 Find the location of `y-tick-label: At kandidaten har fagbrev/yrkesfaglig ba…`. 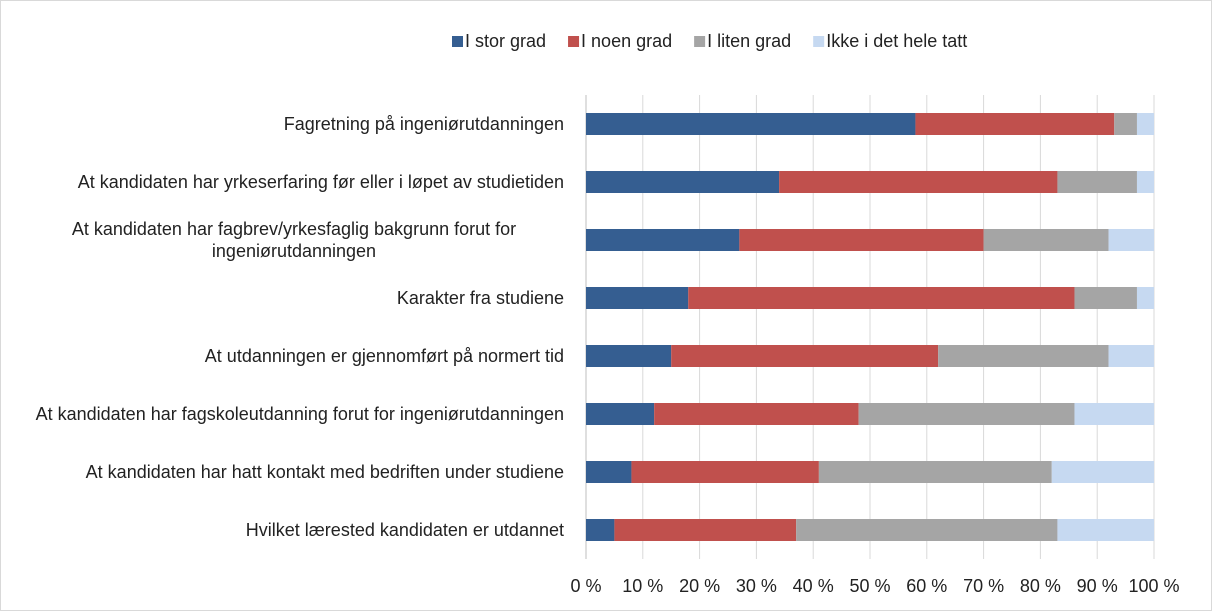

y-tick-label: At kandidaten har fagbrev/yrkesfaglig ba… is located at coordinates (294, 240).